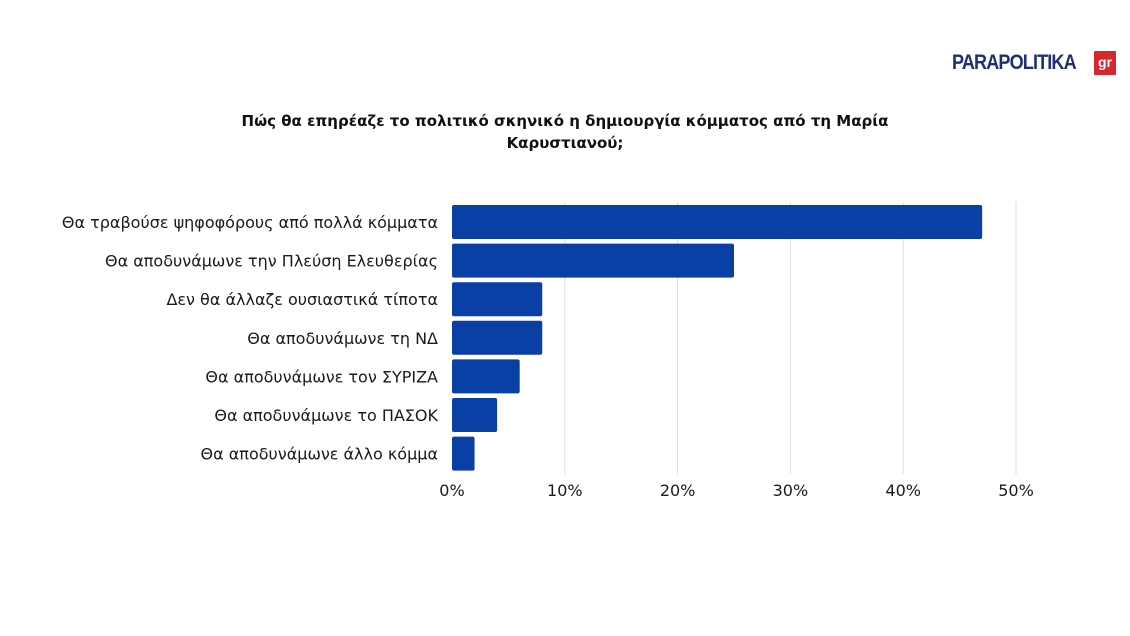  I want to click on category-label: Θα αποδυνάμωνε την Πλεύση Ελευθερίας, so click(271, 261).